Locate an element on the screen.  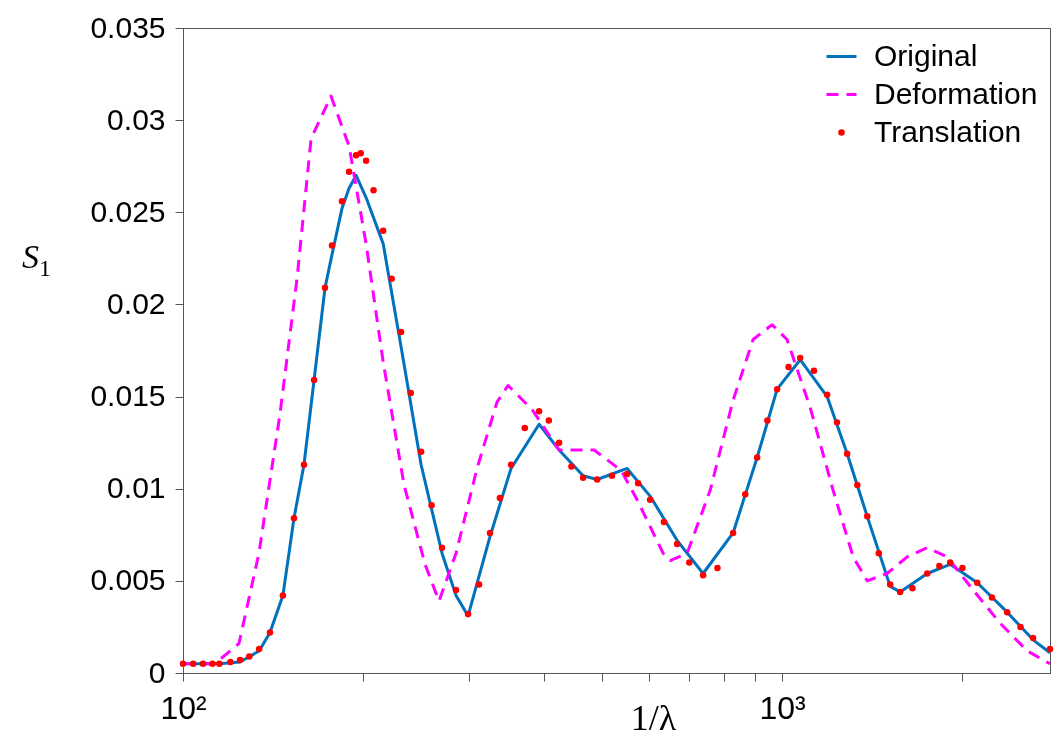
y-tick-label: 0.005 is located at coordinates (128, 580).